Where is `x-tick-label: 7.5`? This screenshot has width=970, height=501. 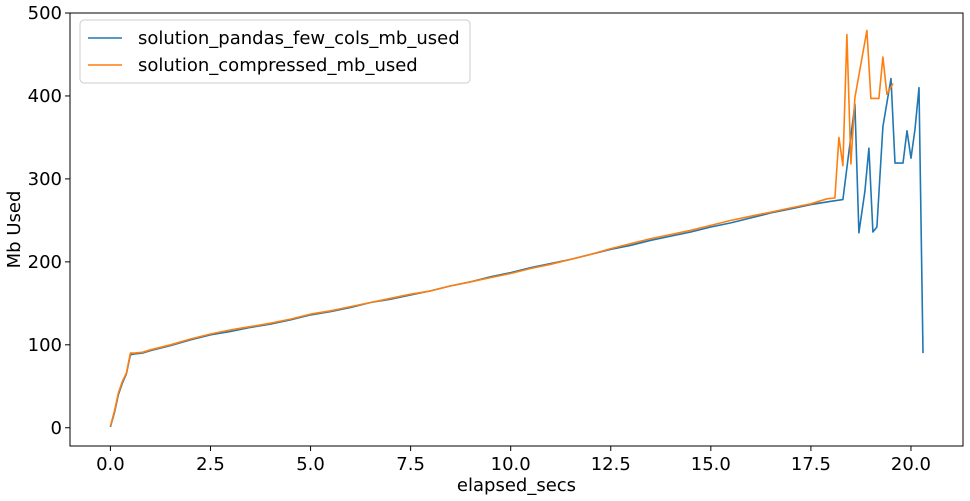
x-tick-label: 7.5 is located at coordinates (410, 464).